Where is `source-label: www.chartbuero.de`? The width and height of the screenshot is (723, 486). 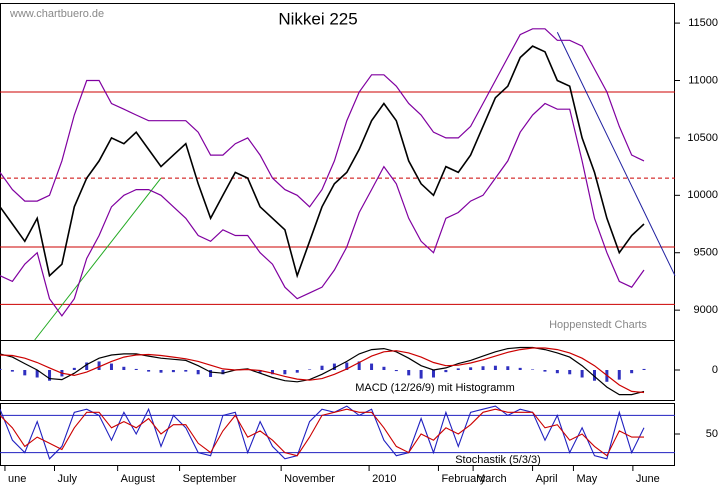 source-label: www.chartbuero.de is located at coordinates (56, 14).